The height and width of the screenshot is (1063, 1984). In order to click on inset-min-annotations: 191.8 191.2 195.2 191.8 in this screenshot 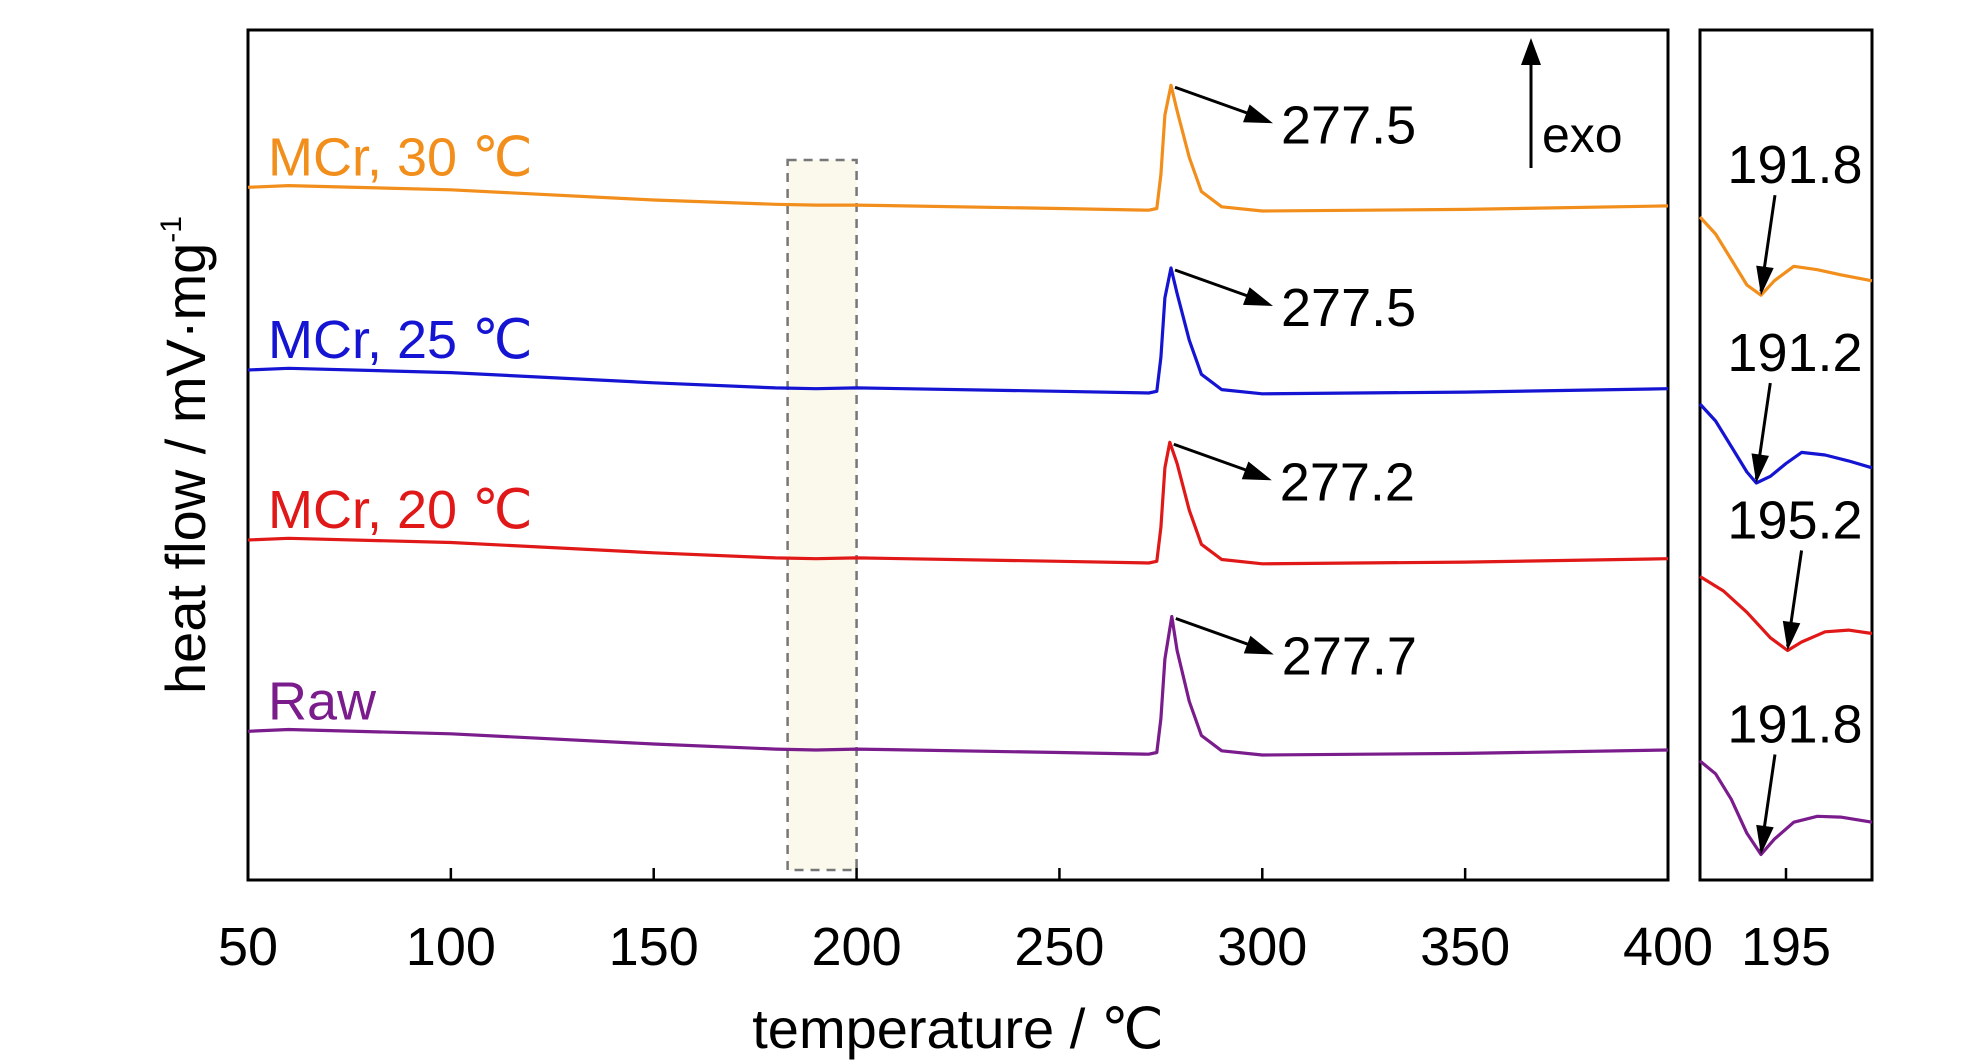, I will do `click(1795, 495)`.